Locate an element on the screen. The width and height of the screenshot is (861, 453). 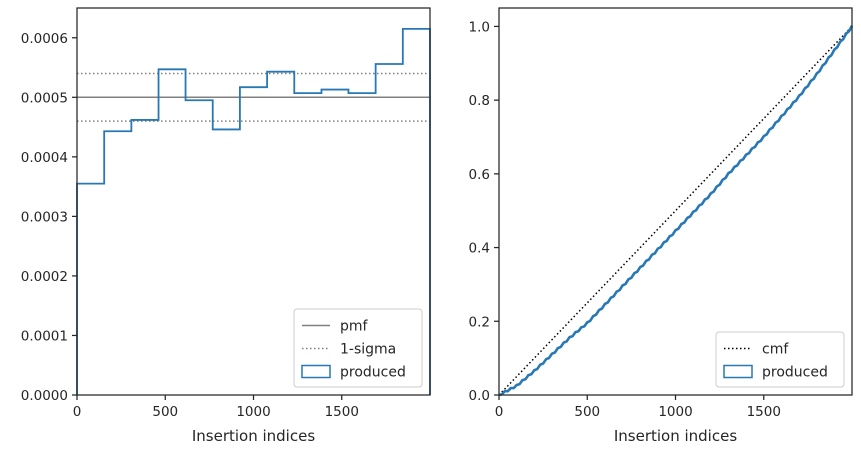
y-tick-label: 0.0006 is located at coordinates (44, 39).